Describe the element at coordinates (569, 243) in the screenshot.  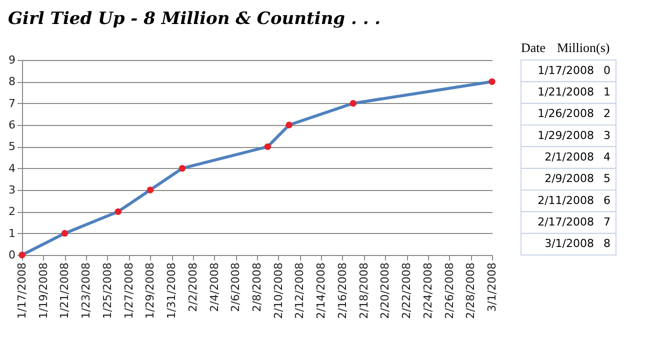
I see `text: 3/1/2008` at that location.